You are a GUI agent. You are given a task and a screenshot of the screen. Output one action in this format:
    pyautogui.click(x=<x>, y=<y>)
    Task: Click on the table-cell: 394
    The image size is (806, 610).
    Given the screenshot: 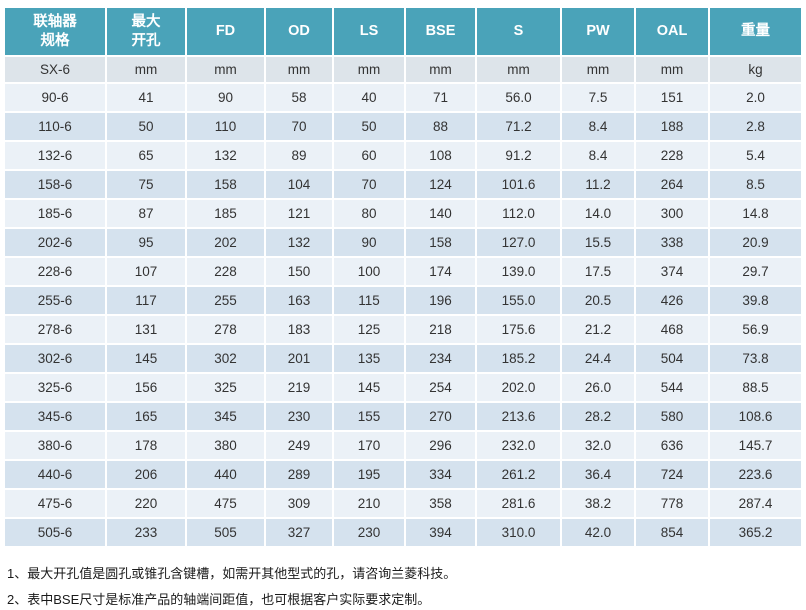 What is the action you would take?
    pyautogui.click(x=440, y=532)
    